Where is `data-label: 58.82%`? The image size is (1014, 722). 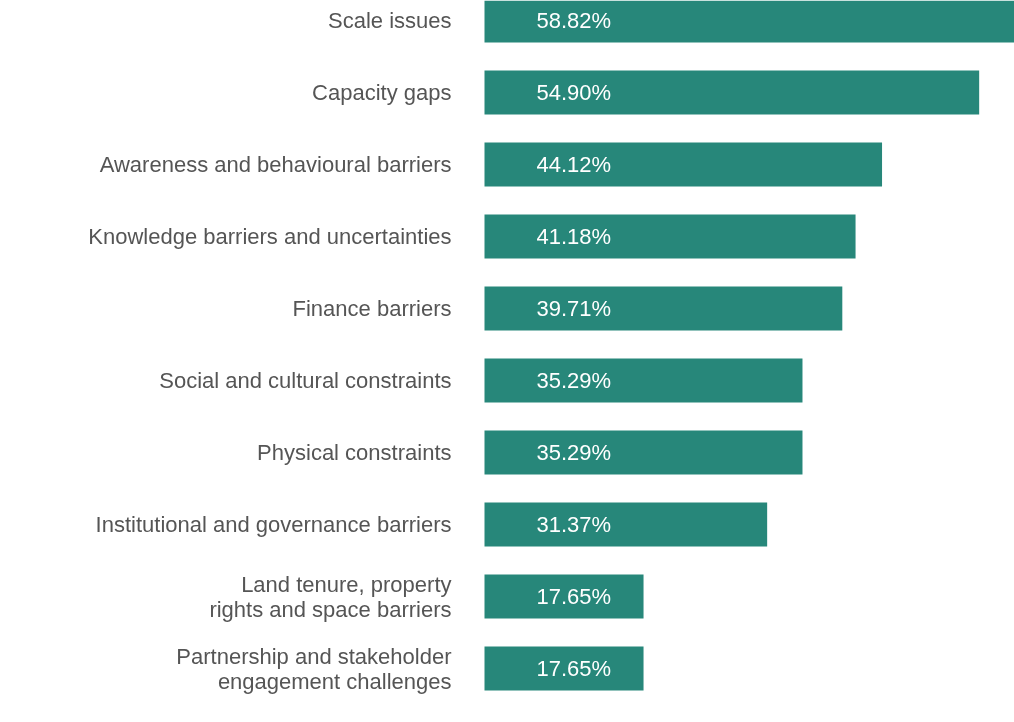
data-label: 58.82% is located at coordinates (574, 20).